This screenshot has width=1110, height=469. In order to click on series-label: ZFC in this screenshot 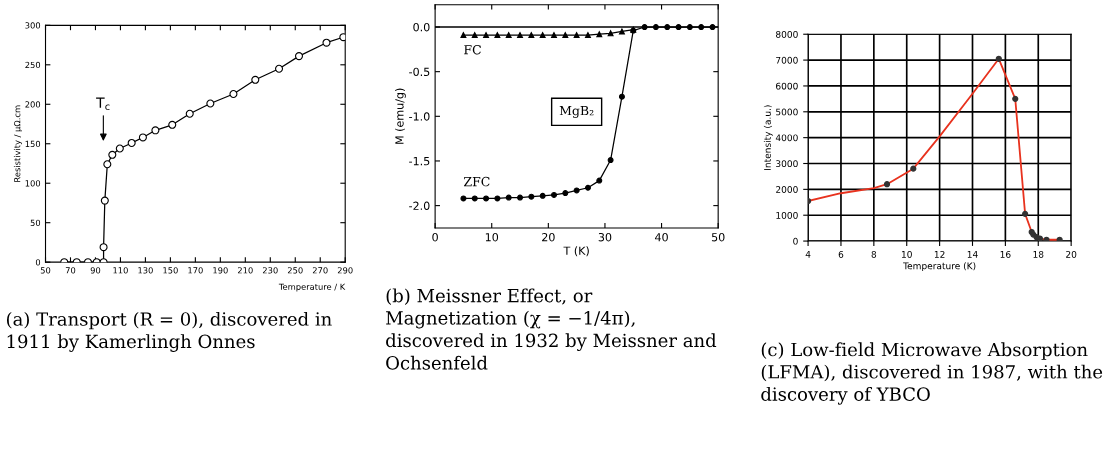, I will do `click(476, 181)`.